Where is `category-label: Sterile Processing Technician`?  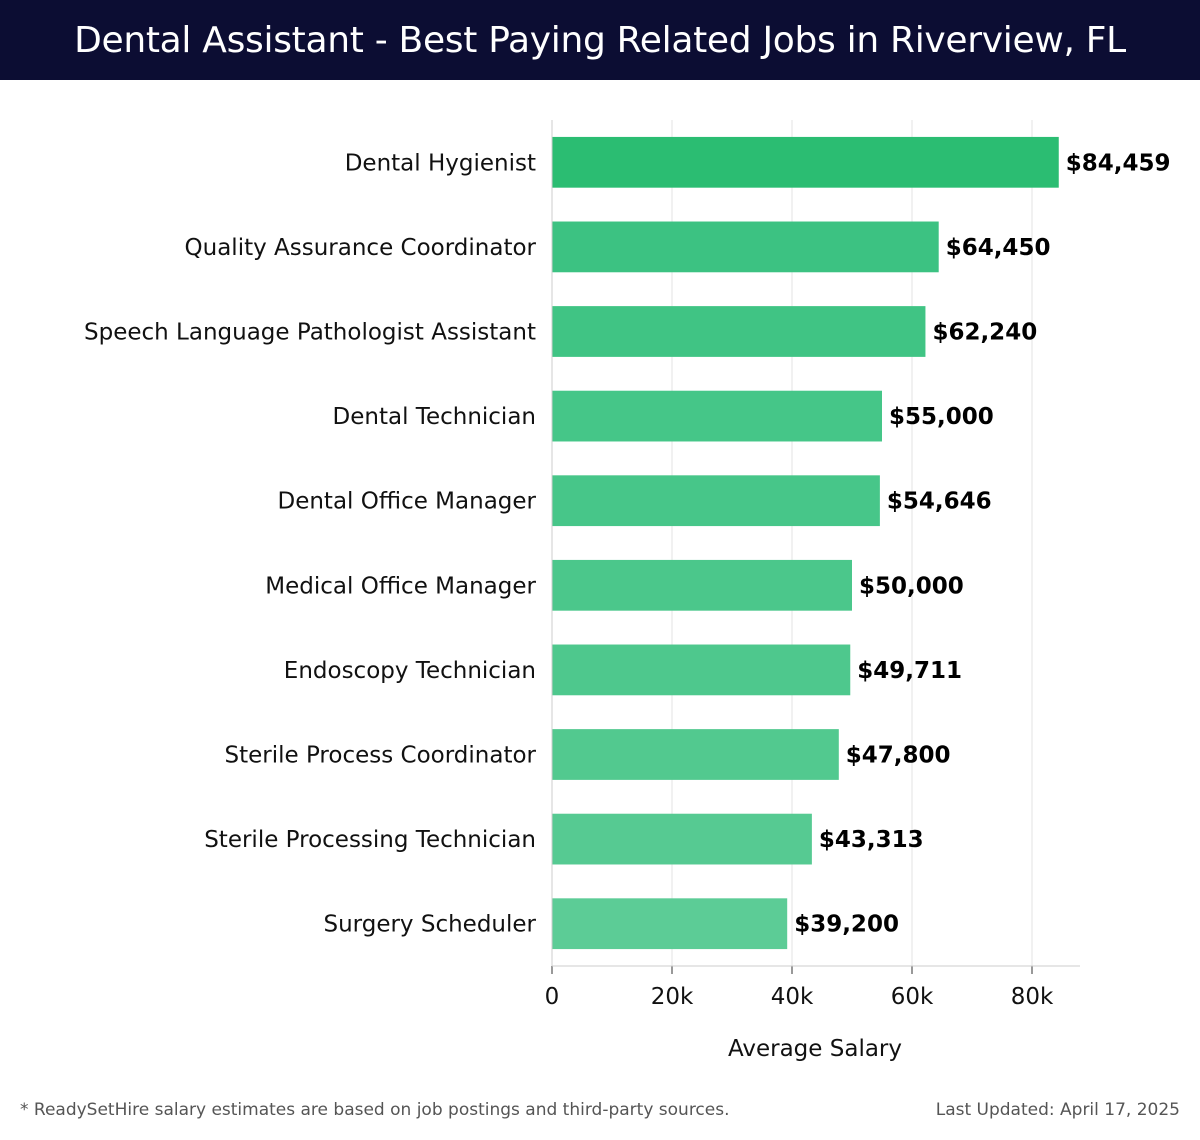 category-label: Sterile Processing Technician is located at coordinates (370, 840).